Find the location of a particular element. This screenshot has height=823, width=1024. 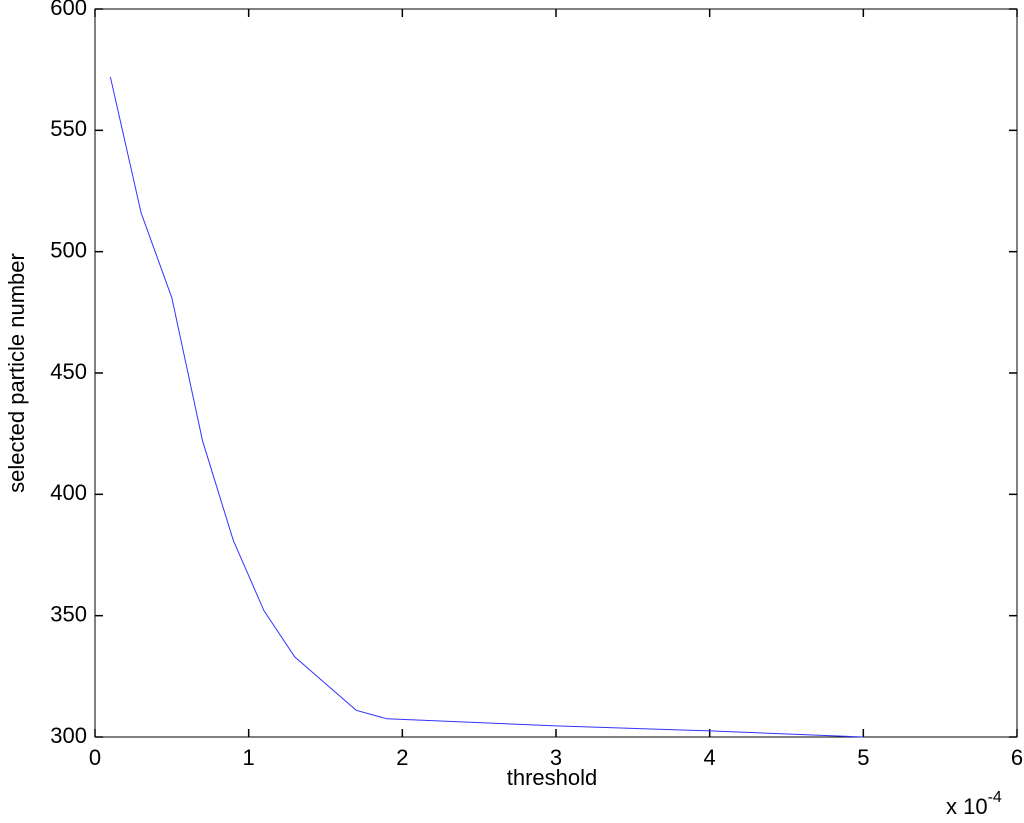

y-tick-label: 300 is located at coordinates (68, 735).